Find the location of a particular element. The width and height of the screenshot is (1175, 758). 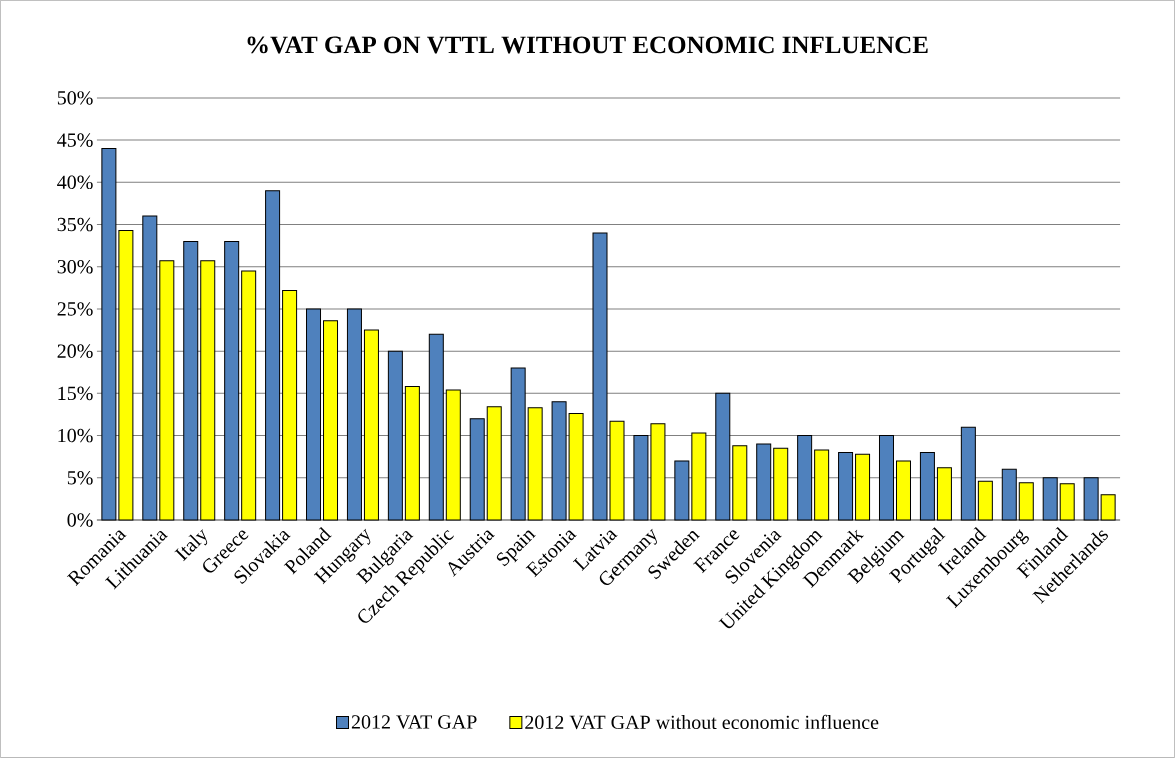

chart-title: %VAT GAP ON VTTL WITHOUT ECONOMIC INFLUENCE is located at coordinates (587, 45).